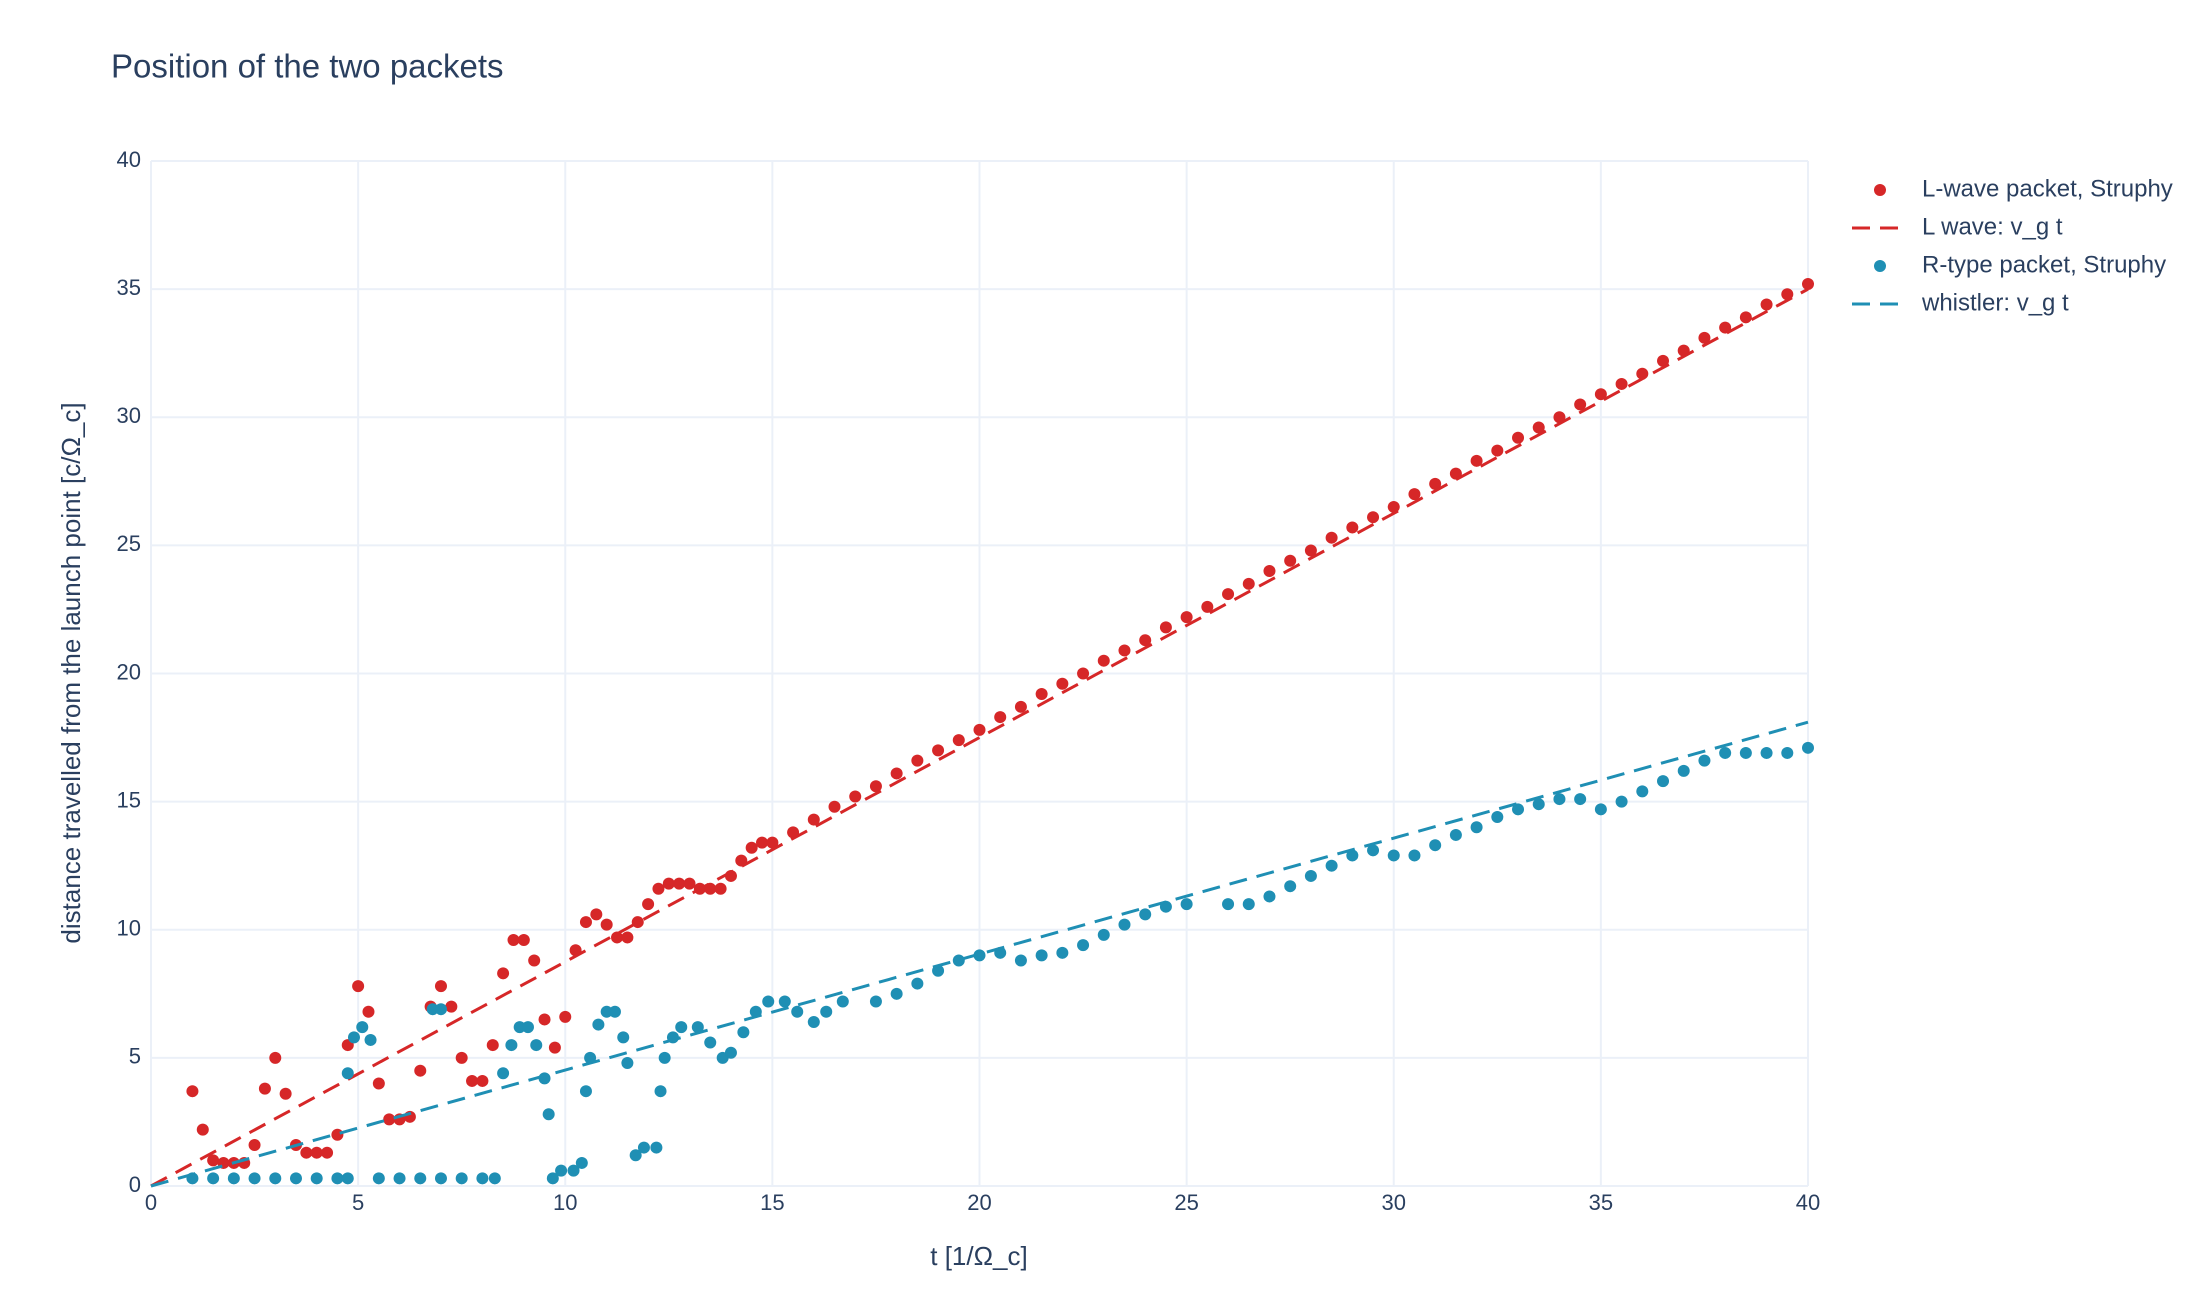 This screenshot has width=2200, height=1305. What do you see at coordinates (1992, 226) in the screenshot?
I see `legend-label: L wave: v_g t` at bounding box center [1992, 226].